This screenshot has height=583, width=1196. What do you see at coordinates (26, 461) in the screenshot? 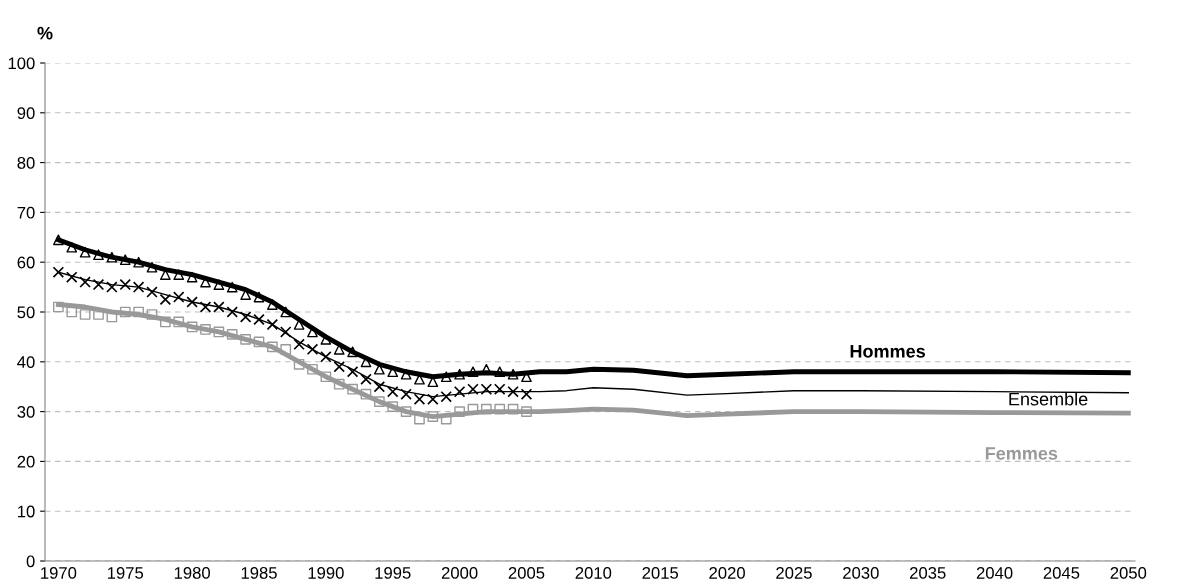
I see `y-tick-label: 20` at bounding box center [26, 461].